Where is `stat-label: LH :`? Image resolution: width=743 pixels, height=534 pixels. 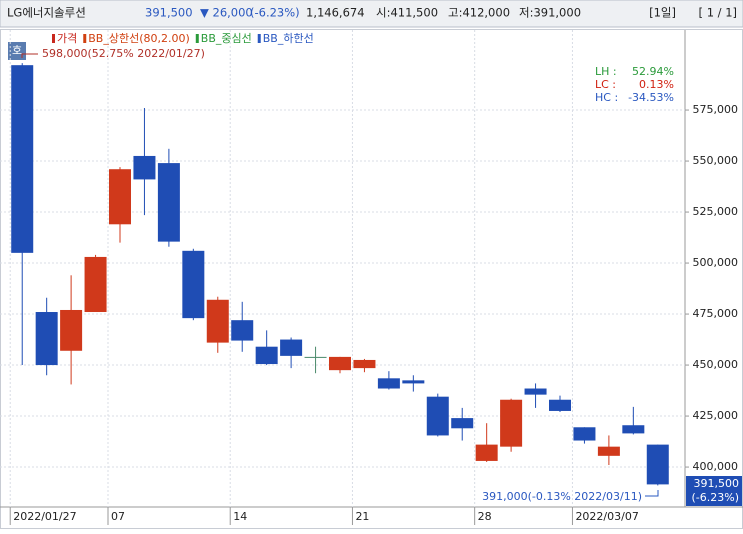
stat-label: LH : is located at coordinates (606, 71).